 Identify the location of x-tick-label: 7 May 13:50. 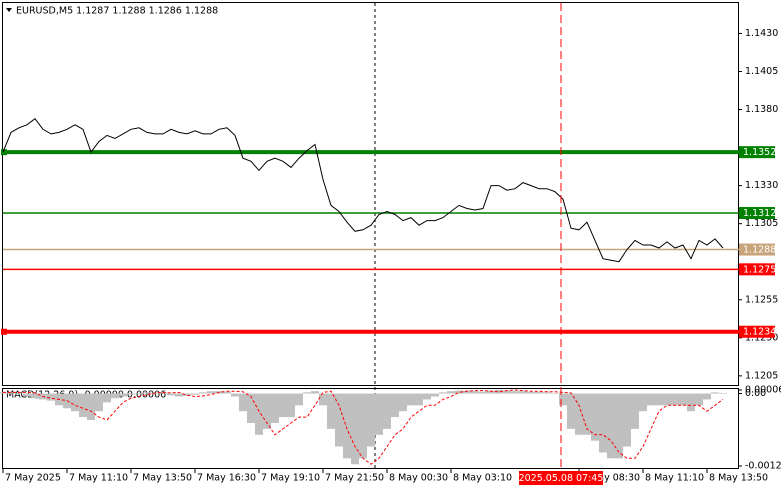
(162, 478).